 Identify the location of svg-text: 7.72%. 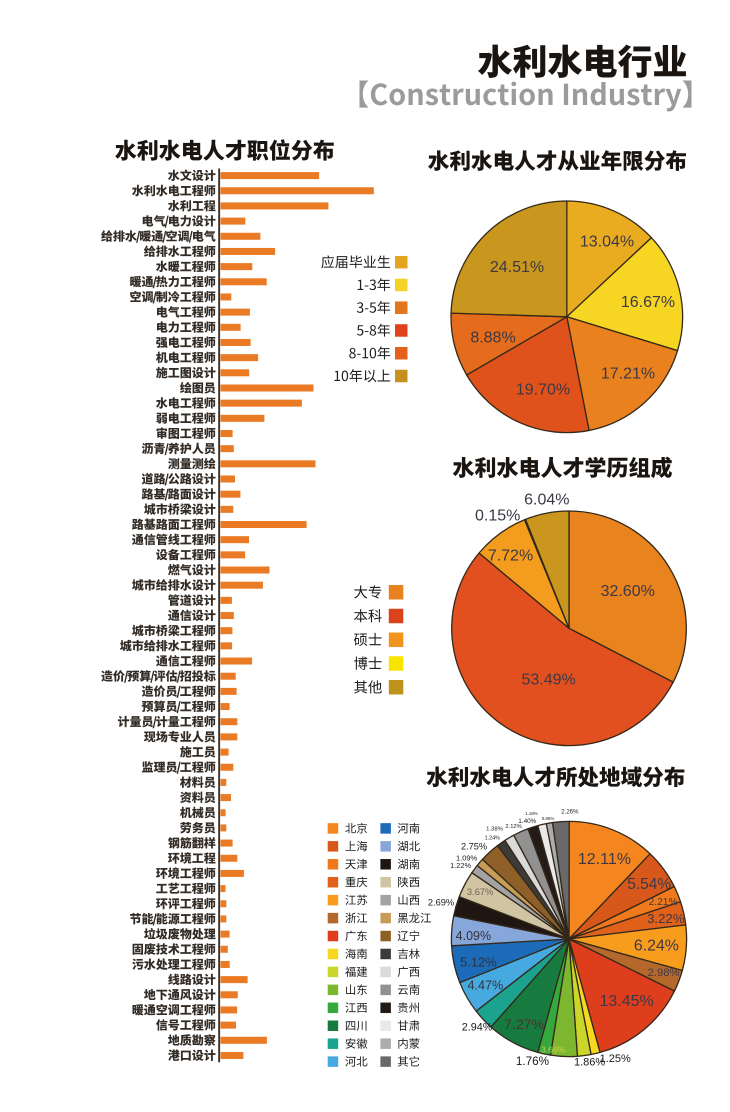
(510, 556).